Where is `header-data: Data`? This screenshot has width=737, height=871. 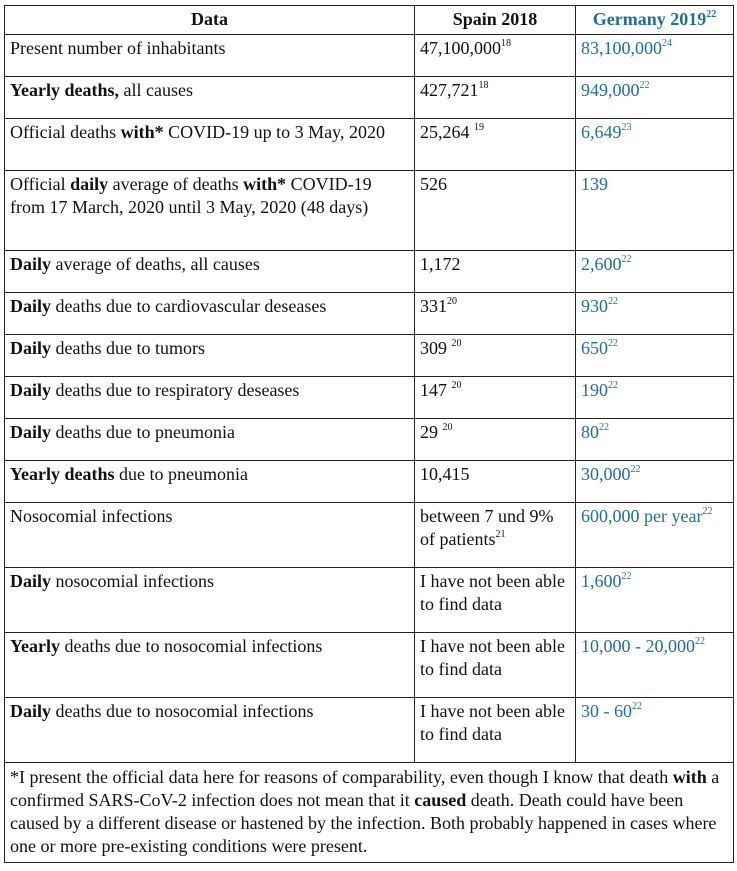 header-data: Data is located at coordinates (209, 20).